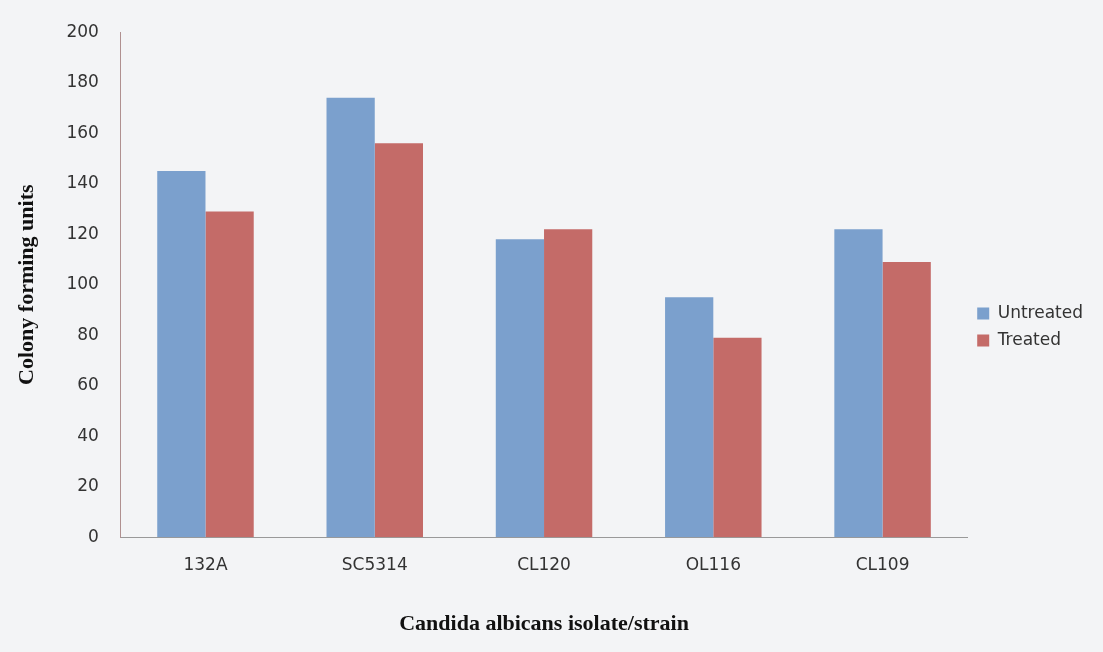 This screenshot has width=1103, height=652. What do you see at coordinates (82, 232) in the screenshot?
I see `y-tick-label: 120` at bounding box center [82, 232].